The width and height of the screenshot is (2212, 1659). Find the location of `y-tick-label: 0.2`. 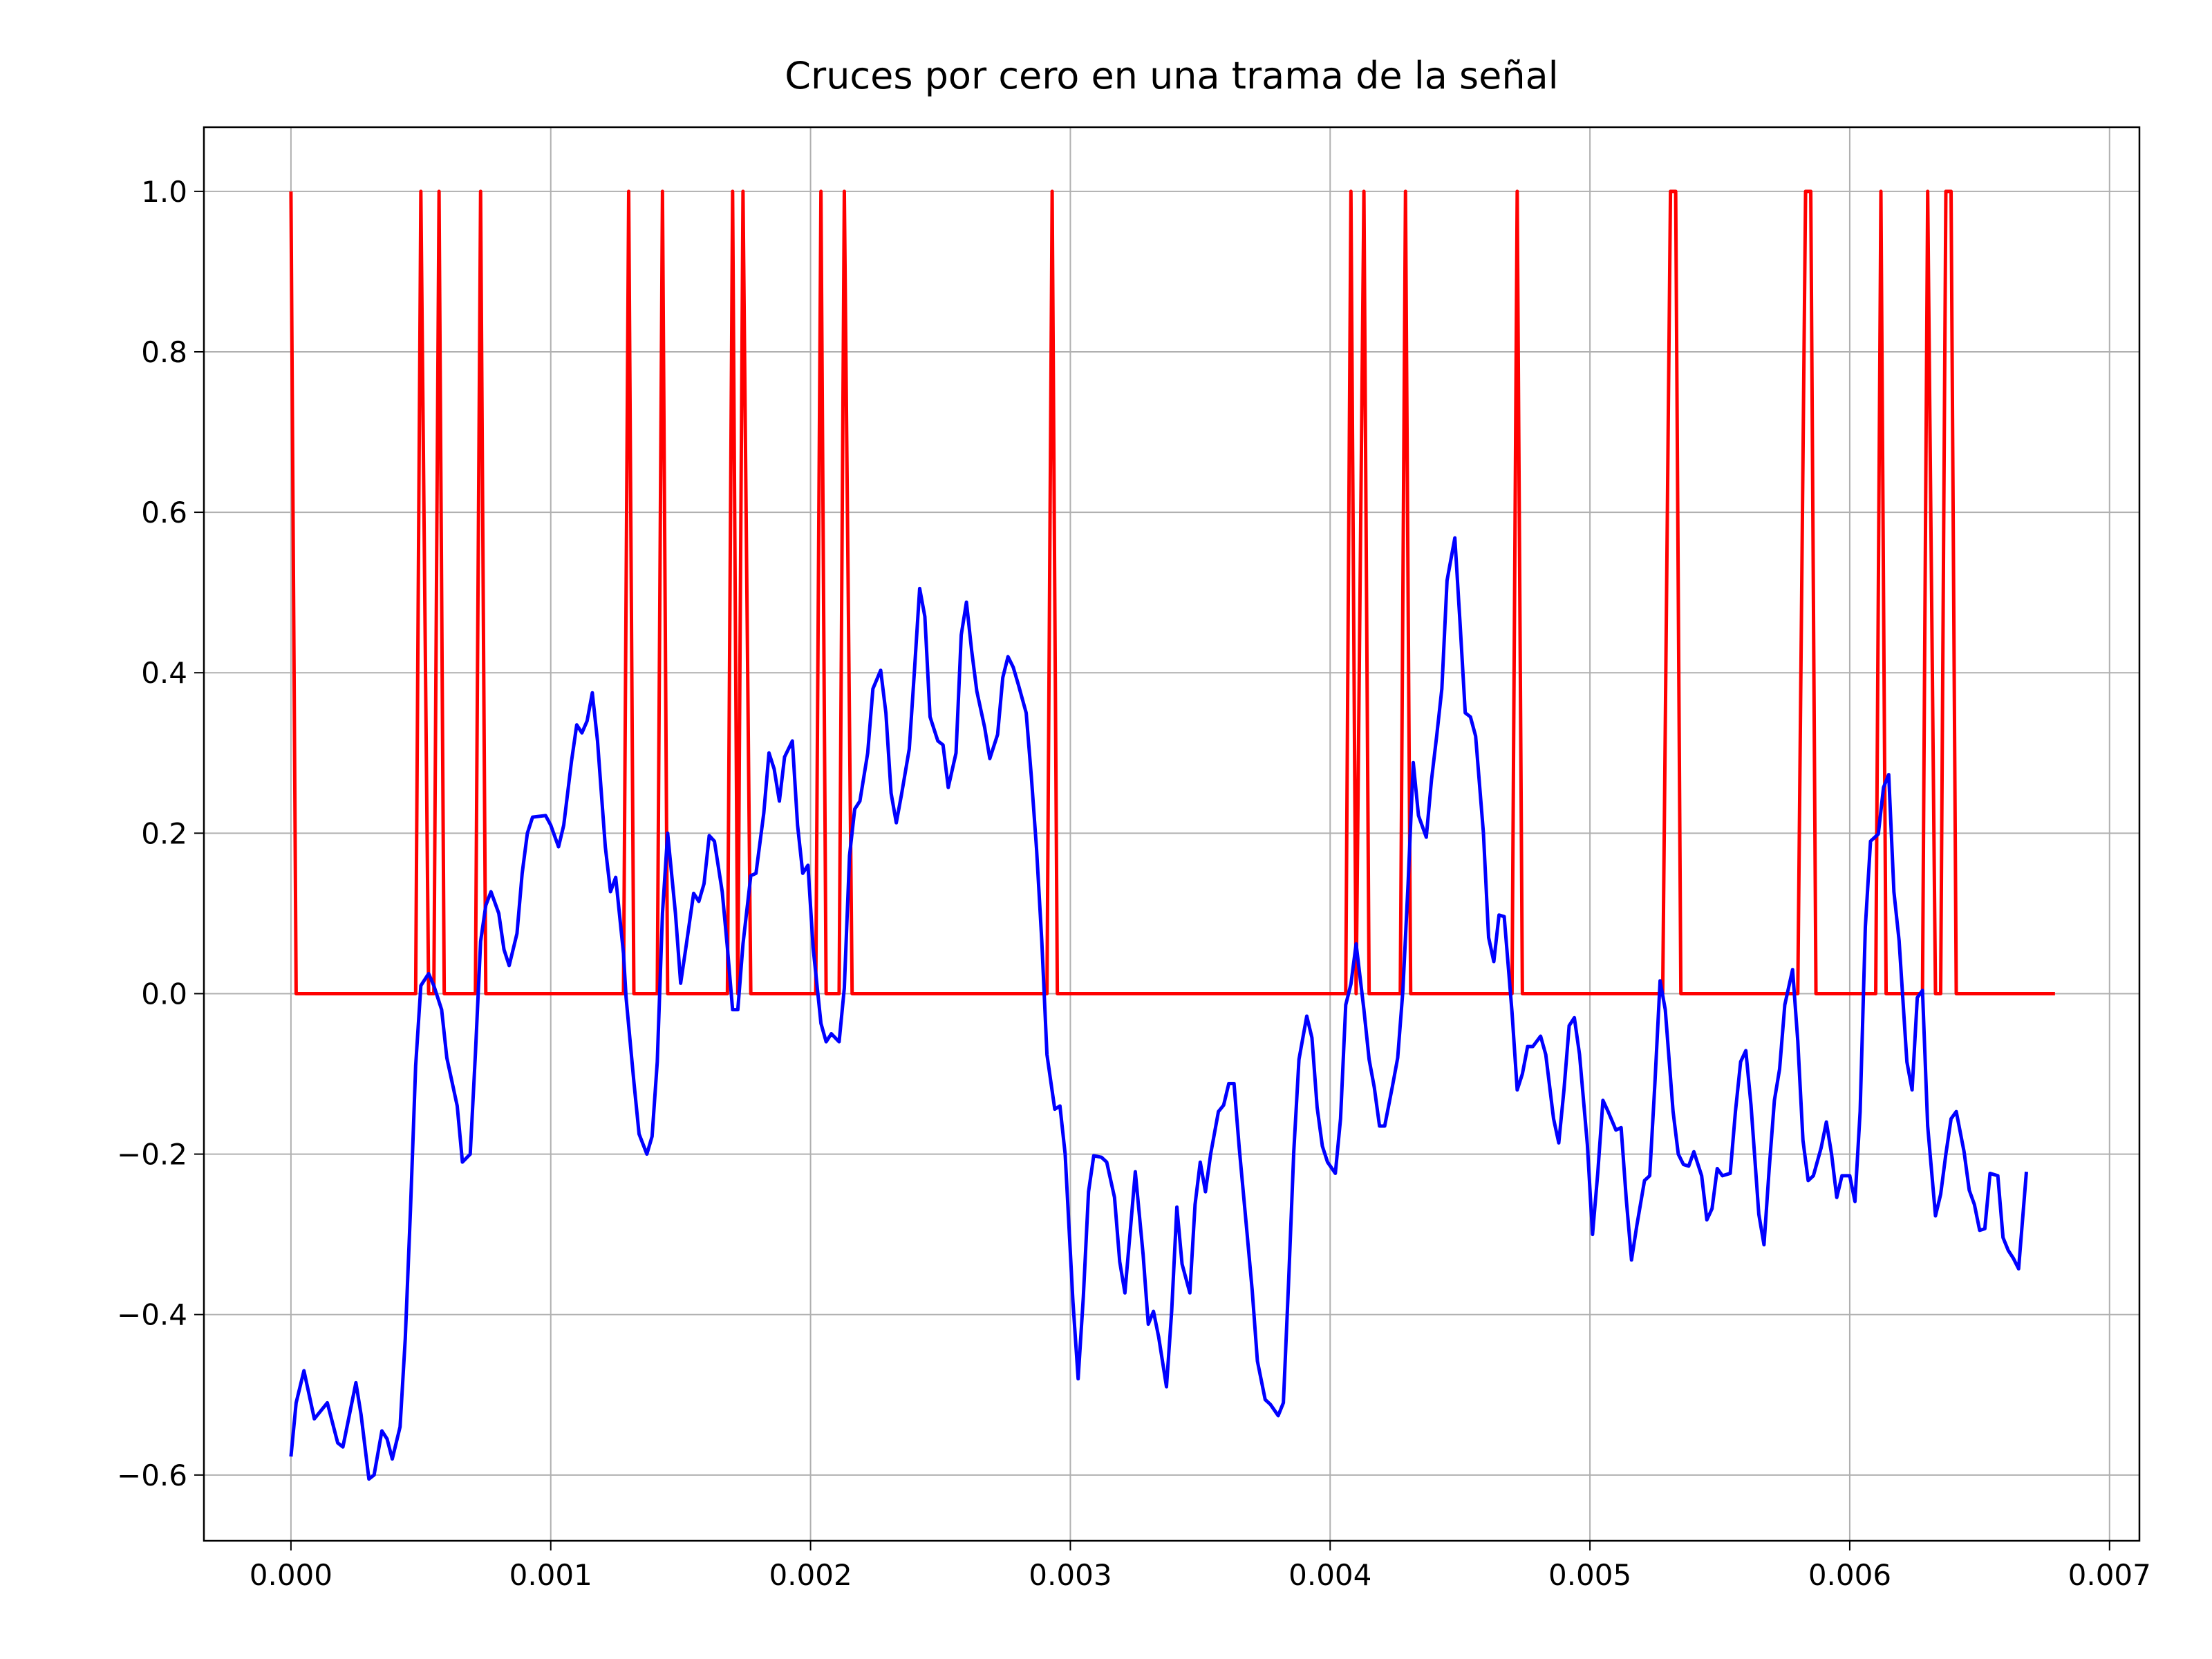

y-tick-label: 0.2 is located at coordinates (164, 833).